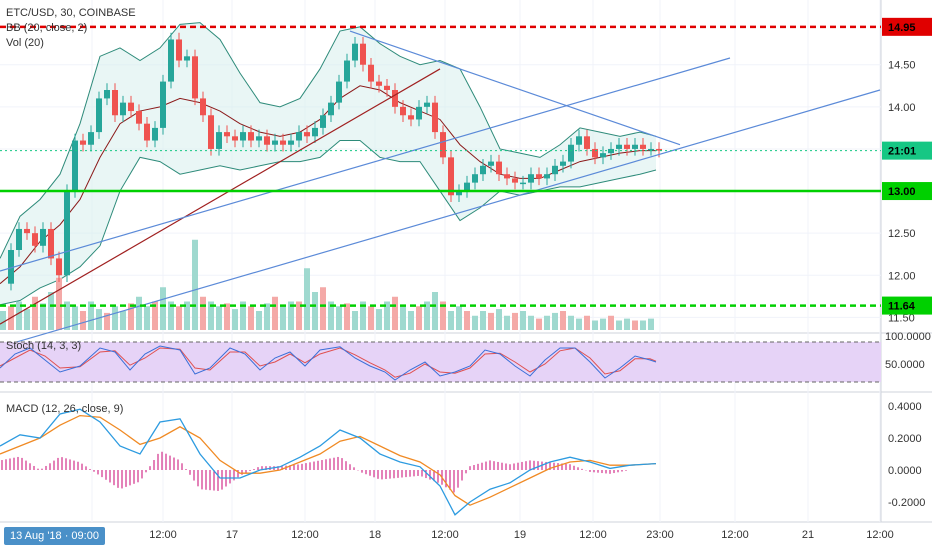 The width and height of the screenshot is (932, 550). I want to click on price-level-tag-label: 14.95, so click(902, 28).